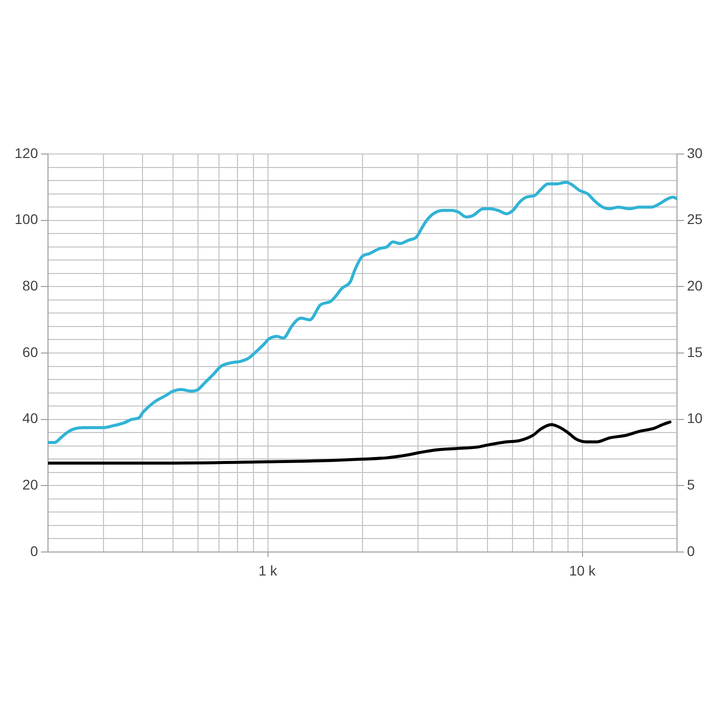 This screenshot has width=720, height=720. What do you see at coordinates (695, 219) in the screenshot?
I see `y2-tick-label: 25` at bounding box center [695, 219].